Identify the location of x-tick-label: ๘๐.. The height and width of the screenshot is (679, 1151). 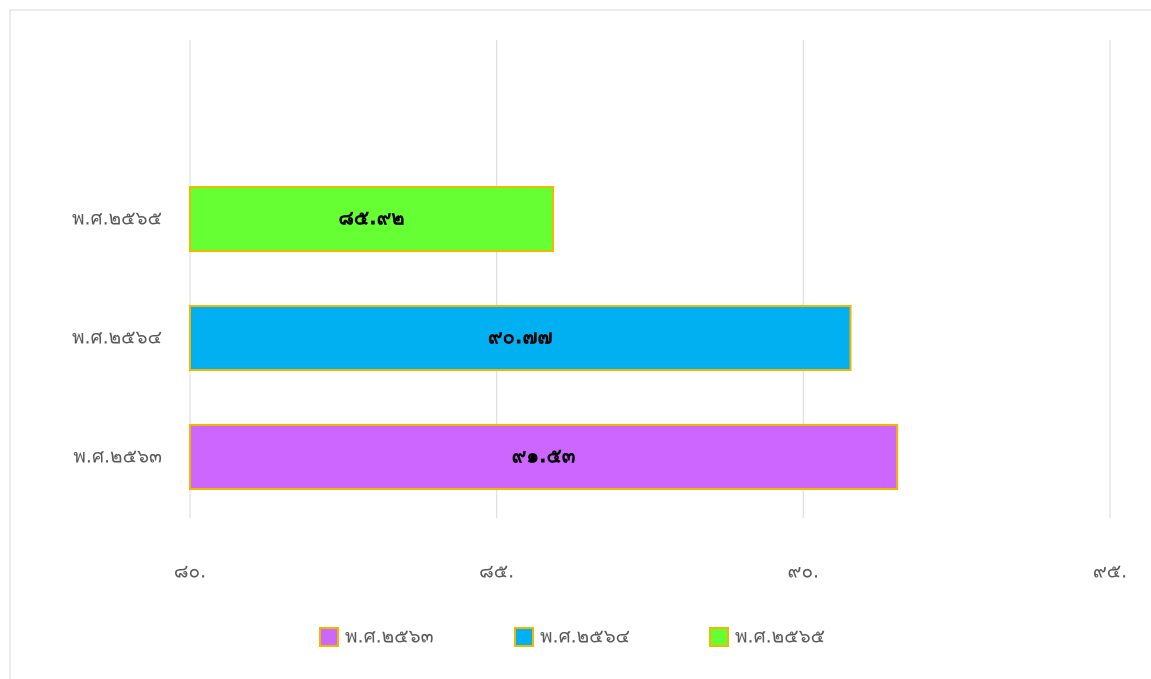
(190, 572).